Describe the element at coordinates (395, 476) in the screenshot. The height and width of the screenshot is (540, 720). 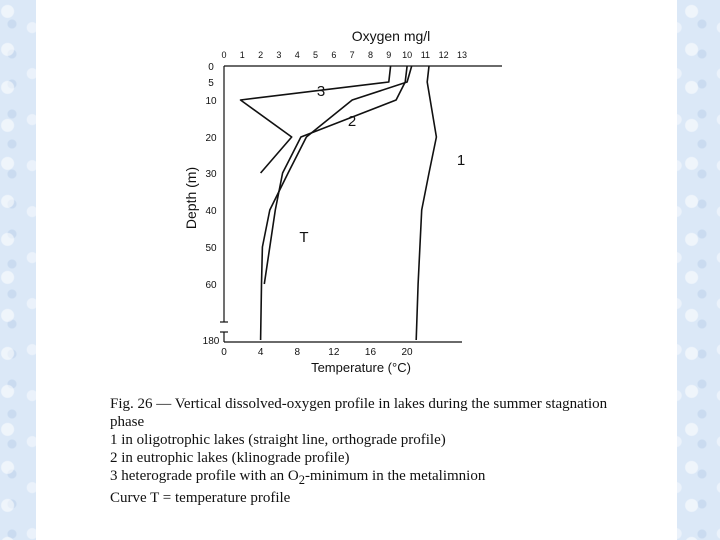
I see `caption-line-5-post: -minimum in the metalimnion` at that location.